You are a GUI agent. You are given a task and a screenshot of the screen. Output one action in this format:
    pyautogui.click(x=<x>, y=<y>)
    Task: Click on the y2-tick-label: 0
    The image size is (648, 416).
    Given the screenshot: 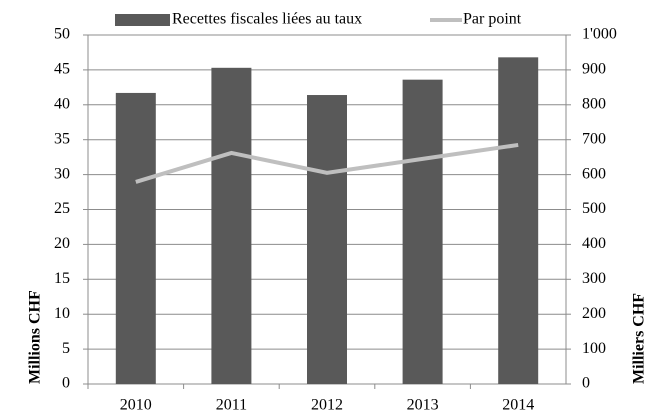 What is the action you would take?
    pyautogui.click(x=586, y=383)
    